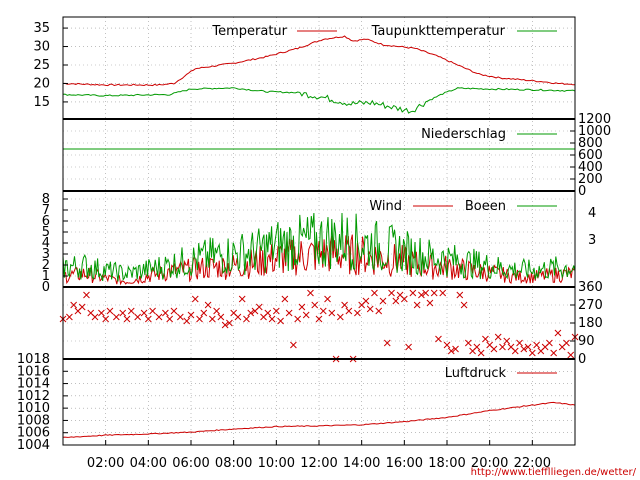  I want to click on x-tick-label-3: 08:00, so click(233, 463).